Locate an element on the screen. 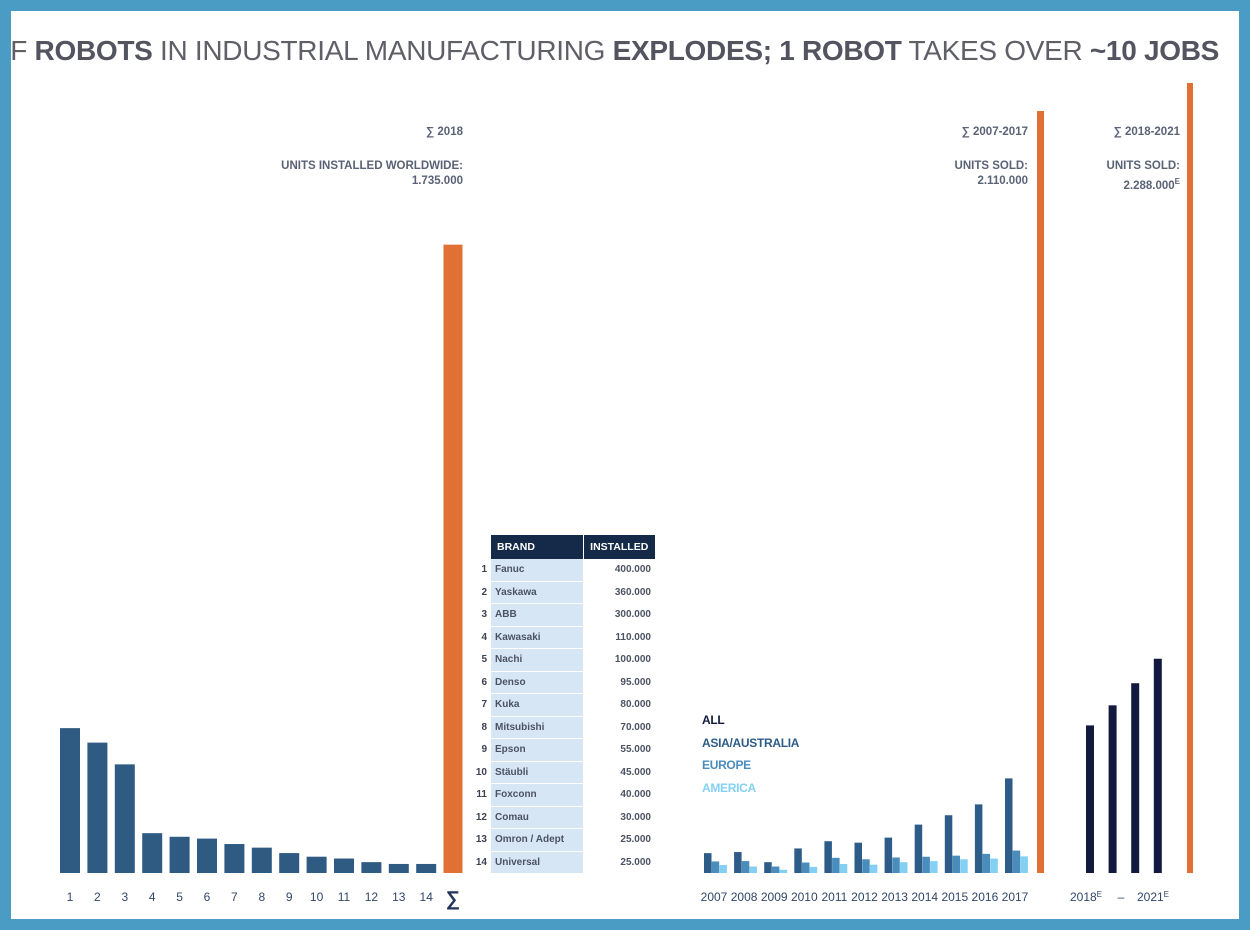  rank-cell: 2 is located at coordinates (483, 592).